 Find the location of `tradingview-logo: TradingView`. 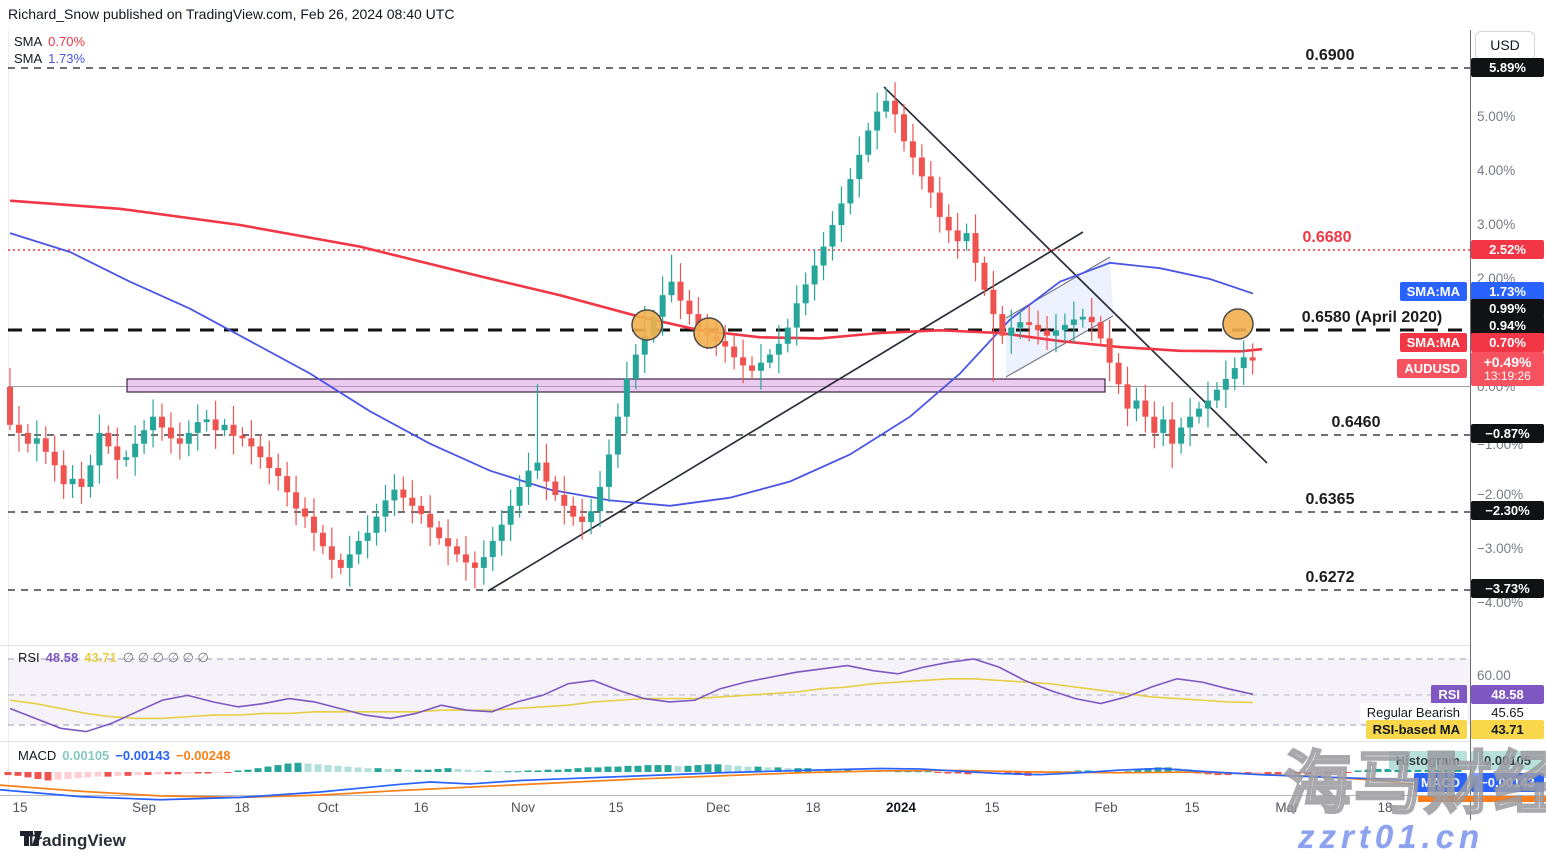

tradingview-logo: TradingView is located at coordinates (73, 841).